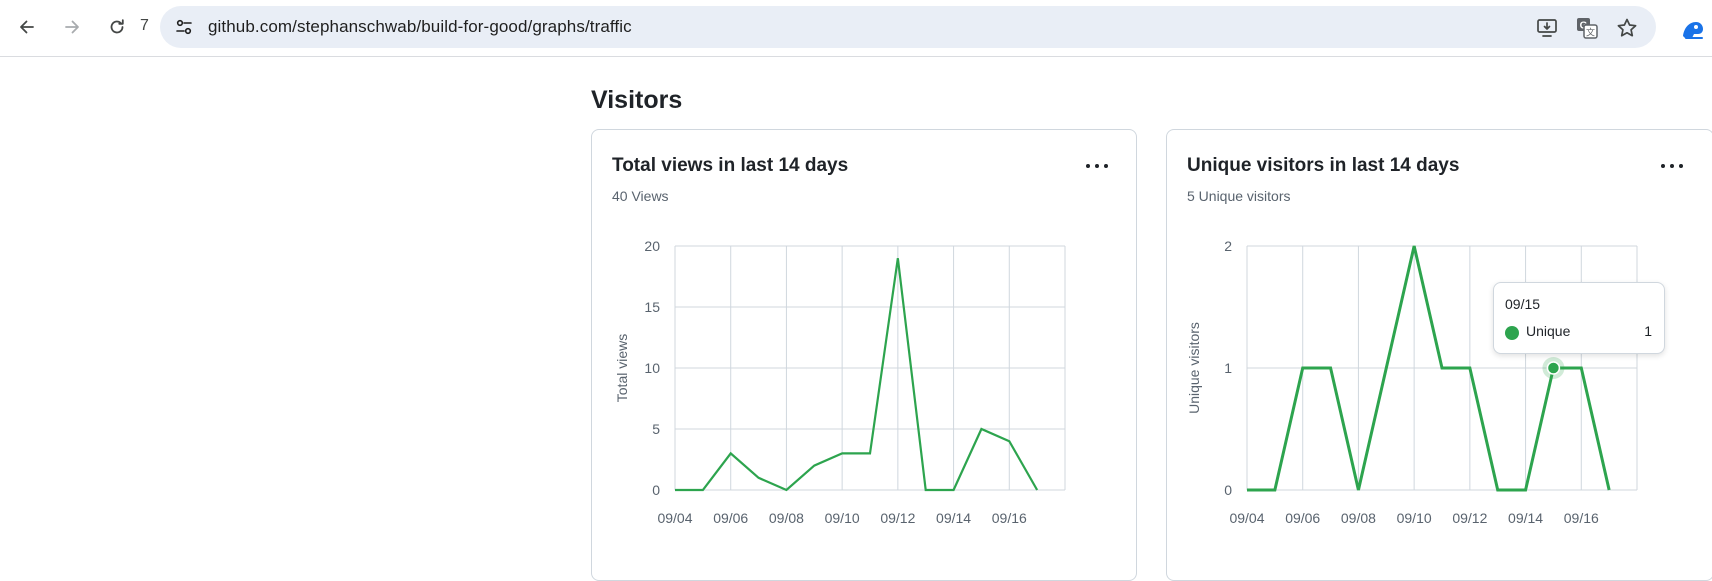 This screenshot has width=1712, height=581. I want to click on y-axis-label: Unique visitors, so click(1194, 368).